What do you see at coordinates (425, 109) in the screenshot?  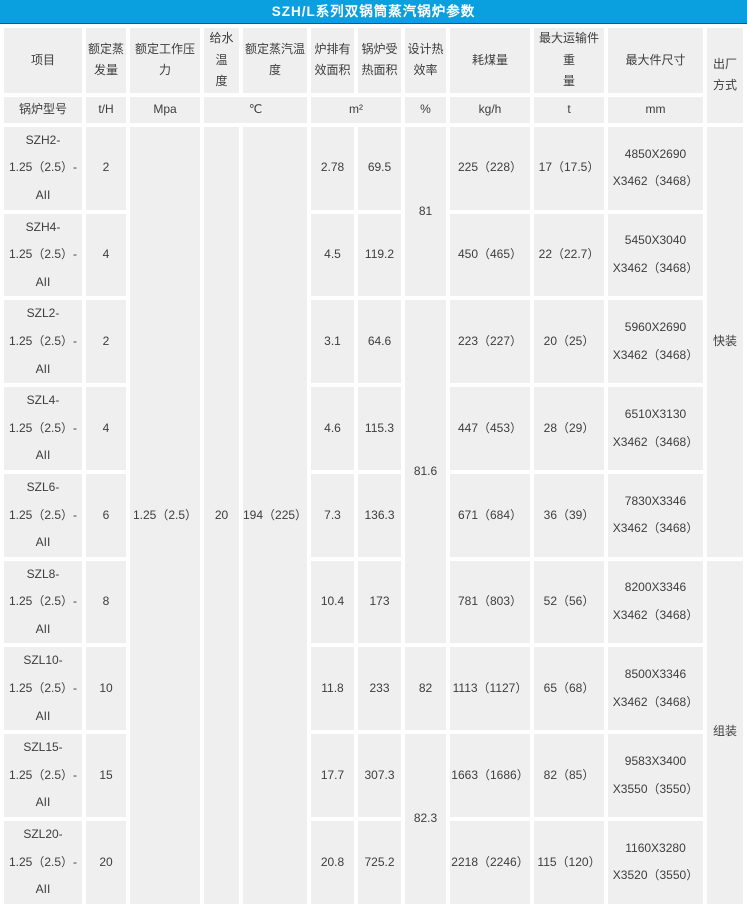 I see `unit-efficiency: %` at bounding box center [425, 109].